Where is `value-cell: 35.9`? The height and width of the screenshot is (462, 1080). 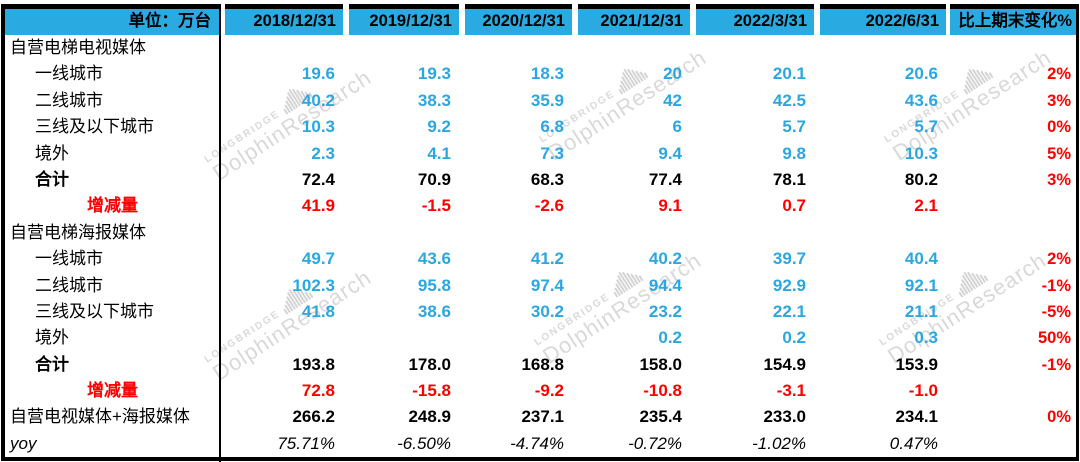
value-cell: 35.9 is located at coordinates (547, 100).